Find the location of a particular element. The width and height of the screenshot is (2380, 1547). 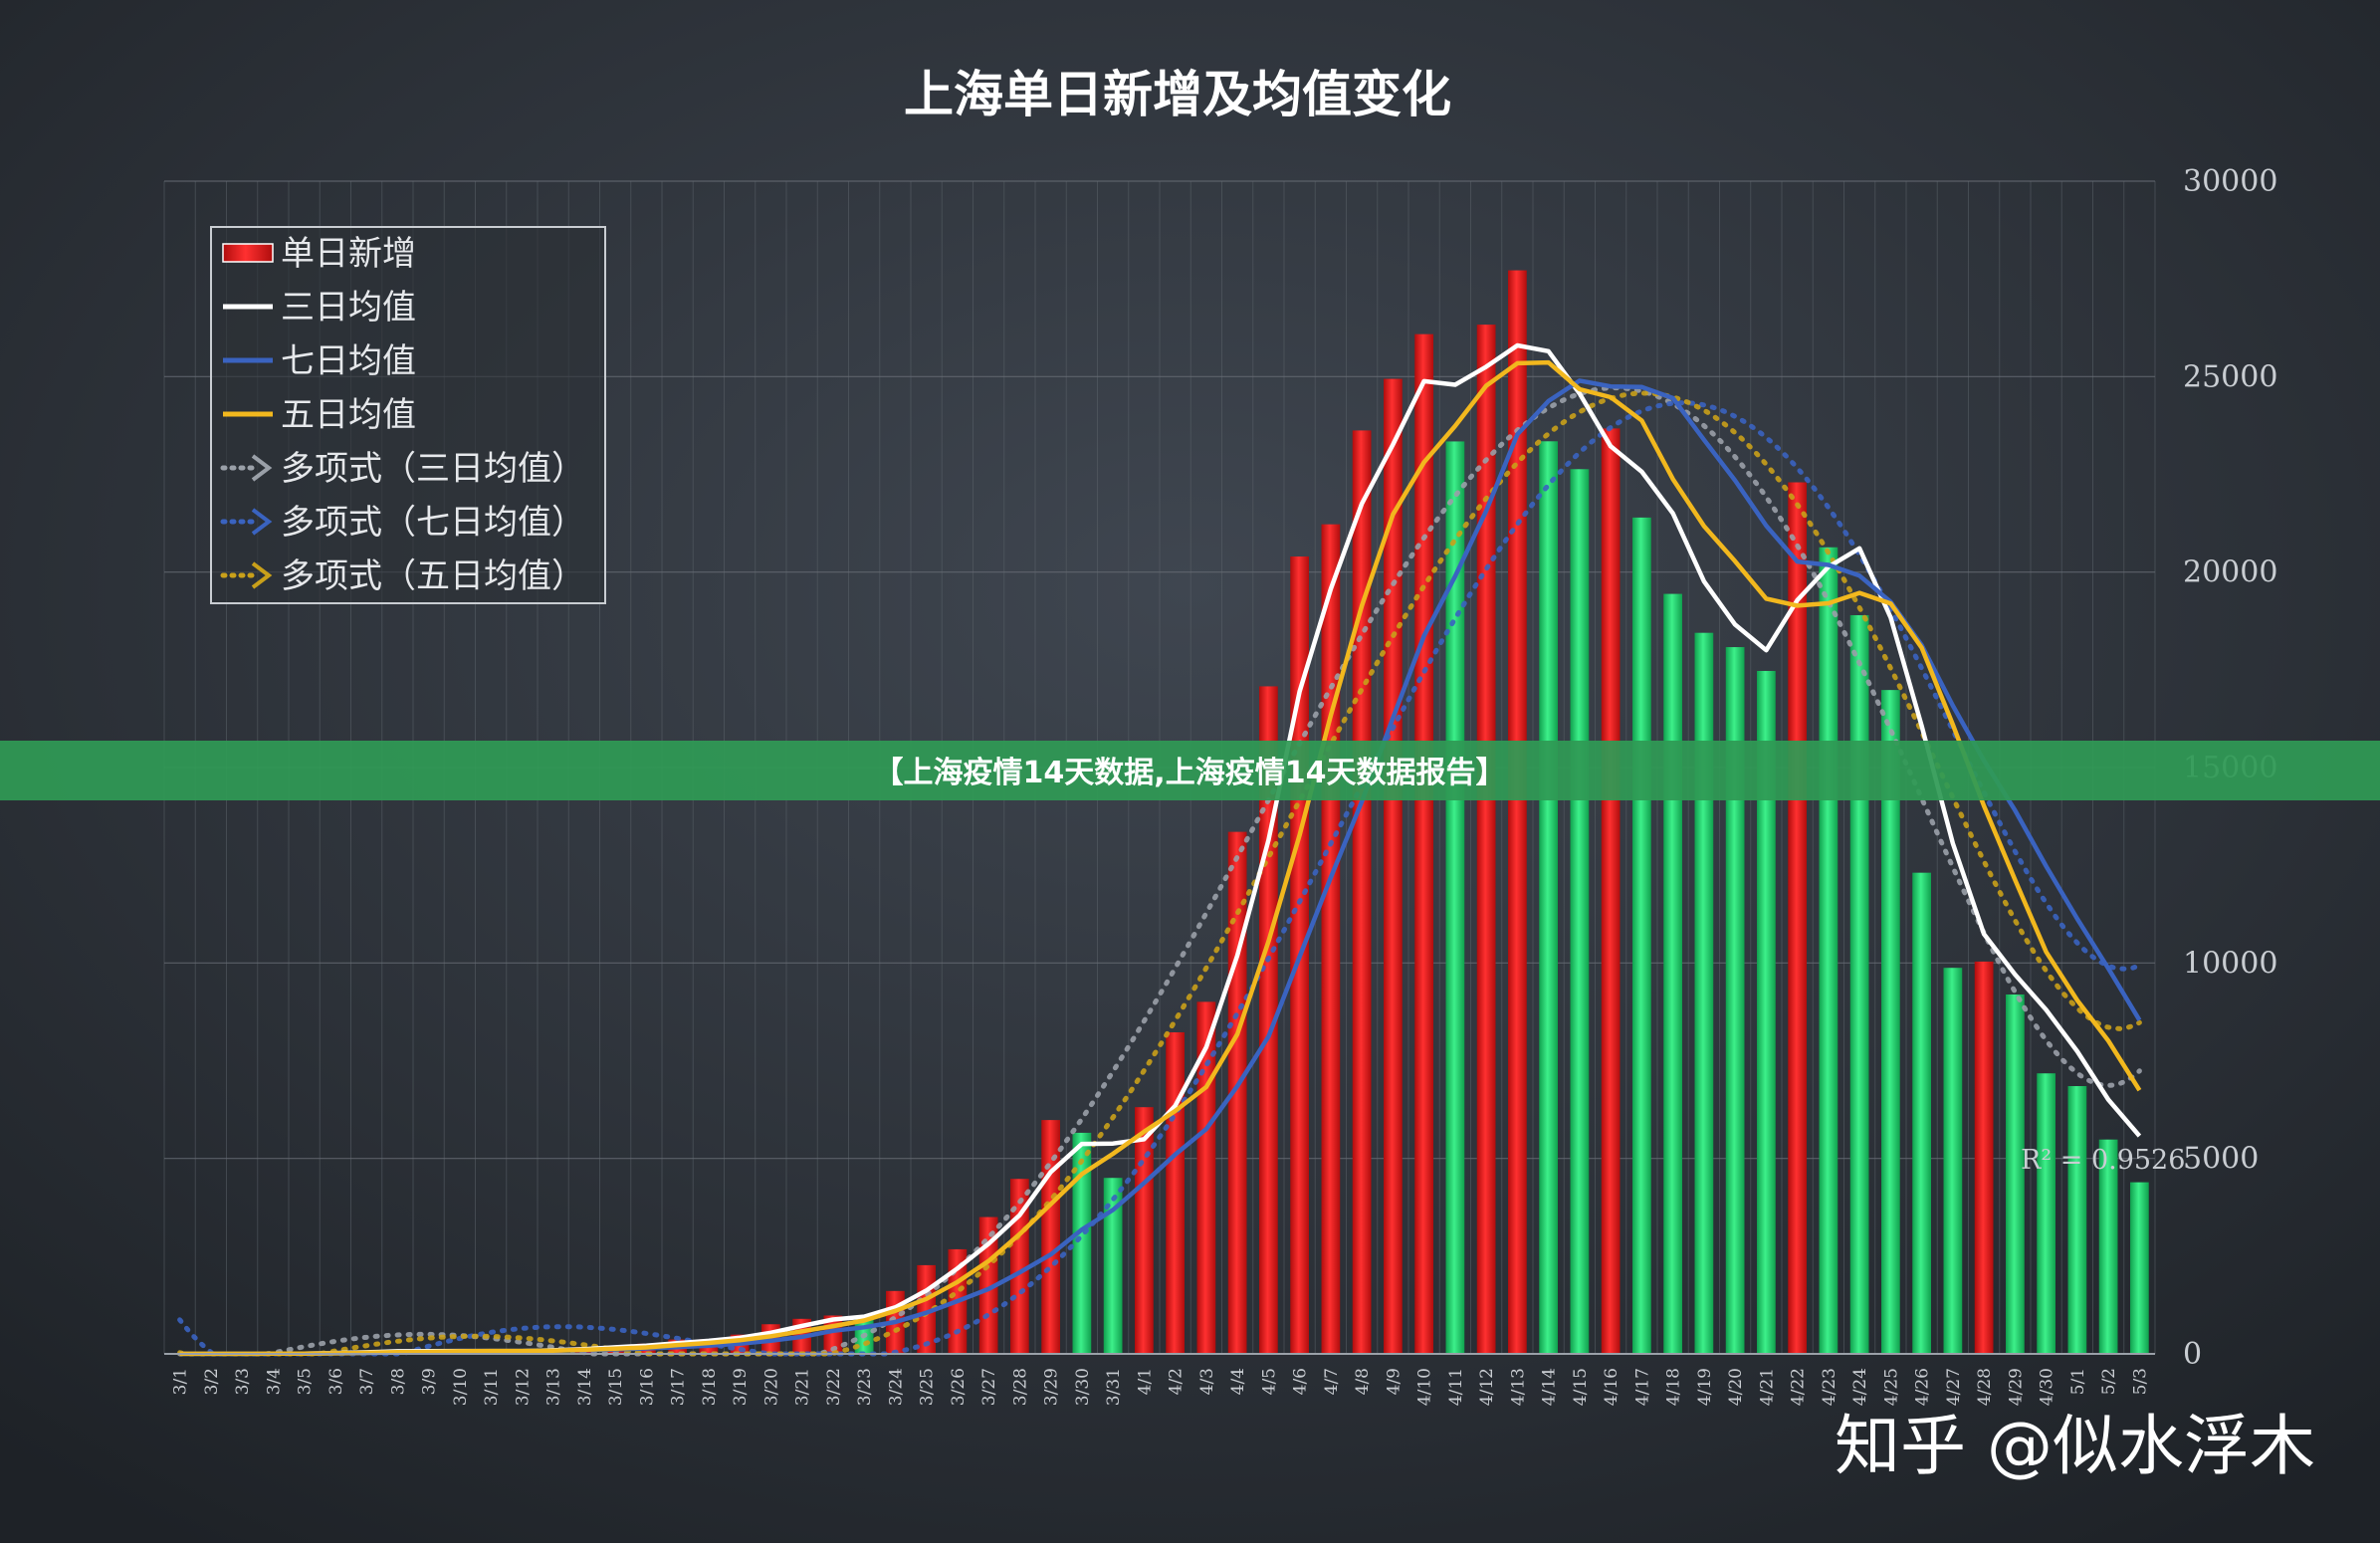

x-tick-label: 3/18 is located at coordinates (710, 1387).